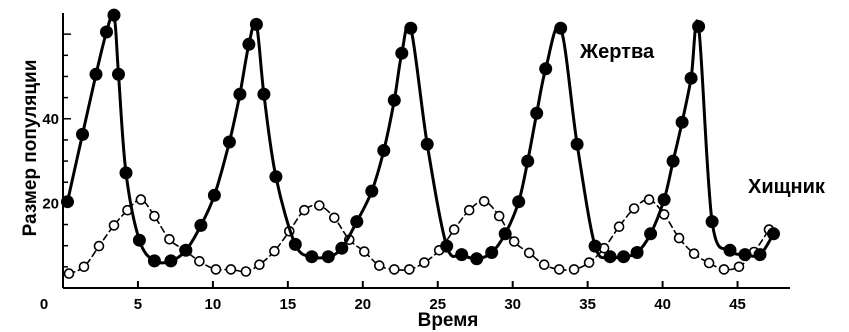 The height and width of the screenshot is (332, 849). I want to click on x-tick-label-15: 15, so click(288, 304).